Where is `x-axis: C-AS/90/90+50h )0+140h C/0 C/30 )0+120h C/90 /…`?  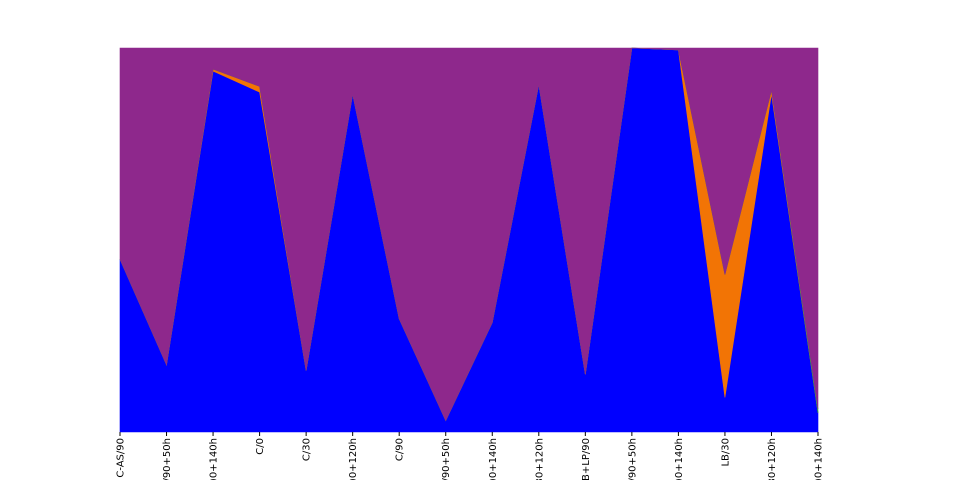 x-axis: C-AS/90/90+50h )0+140h C/0 C/30 )0+120h C/90 /… is located at coordinates (470, 456).